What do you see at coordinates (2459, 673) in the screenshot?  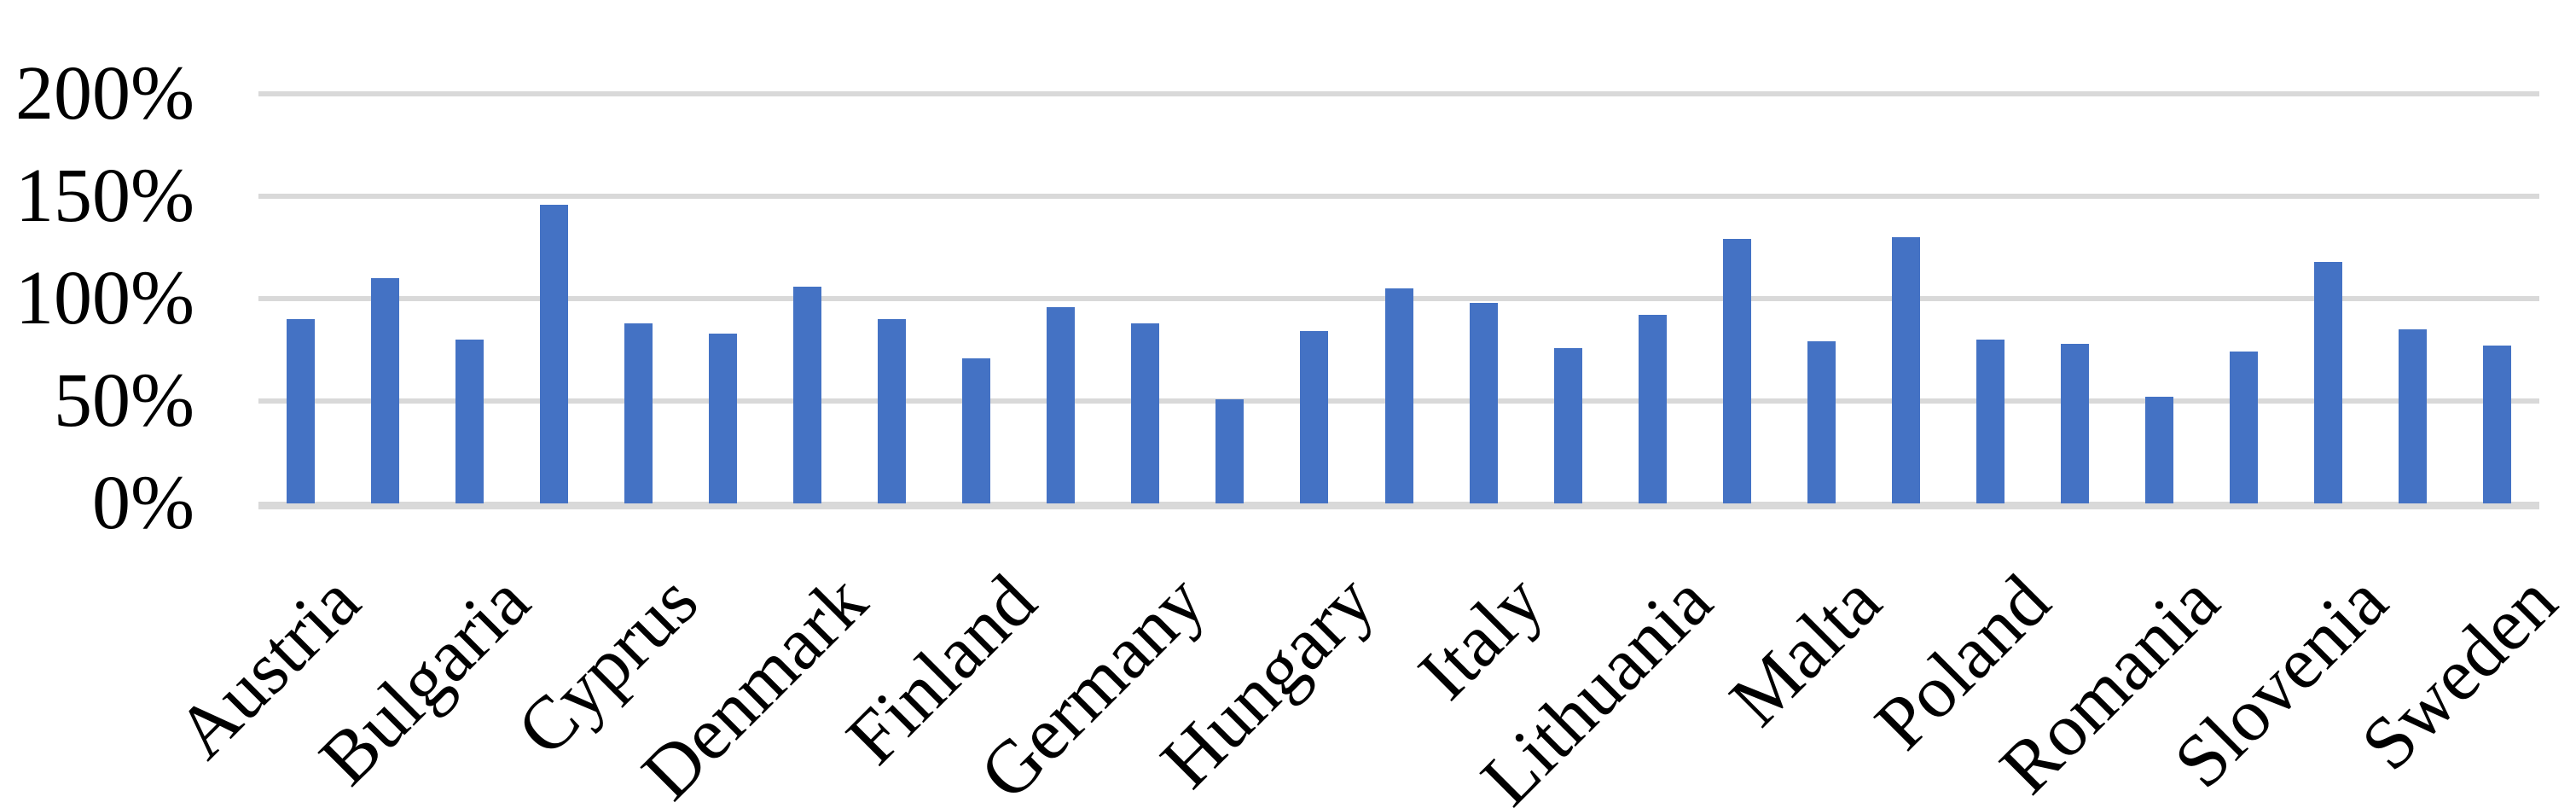 I see `x-axis-category-label: Sweden` at bounding box center [2459, 673].